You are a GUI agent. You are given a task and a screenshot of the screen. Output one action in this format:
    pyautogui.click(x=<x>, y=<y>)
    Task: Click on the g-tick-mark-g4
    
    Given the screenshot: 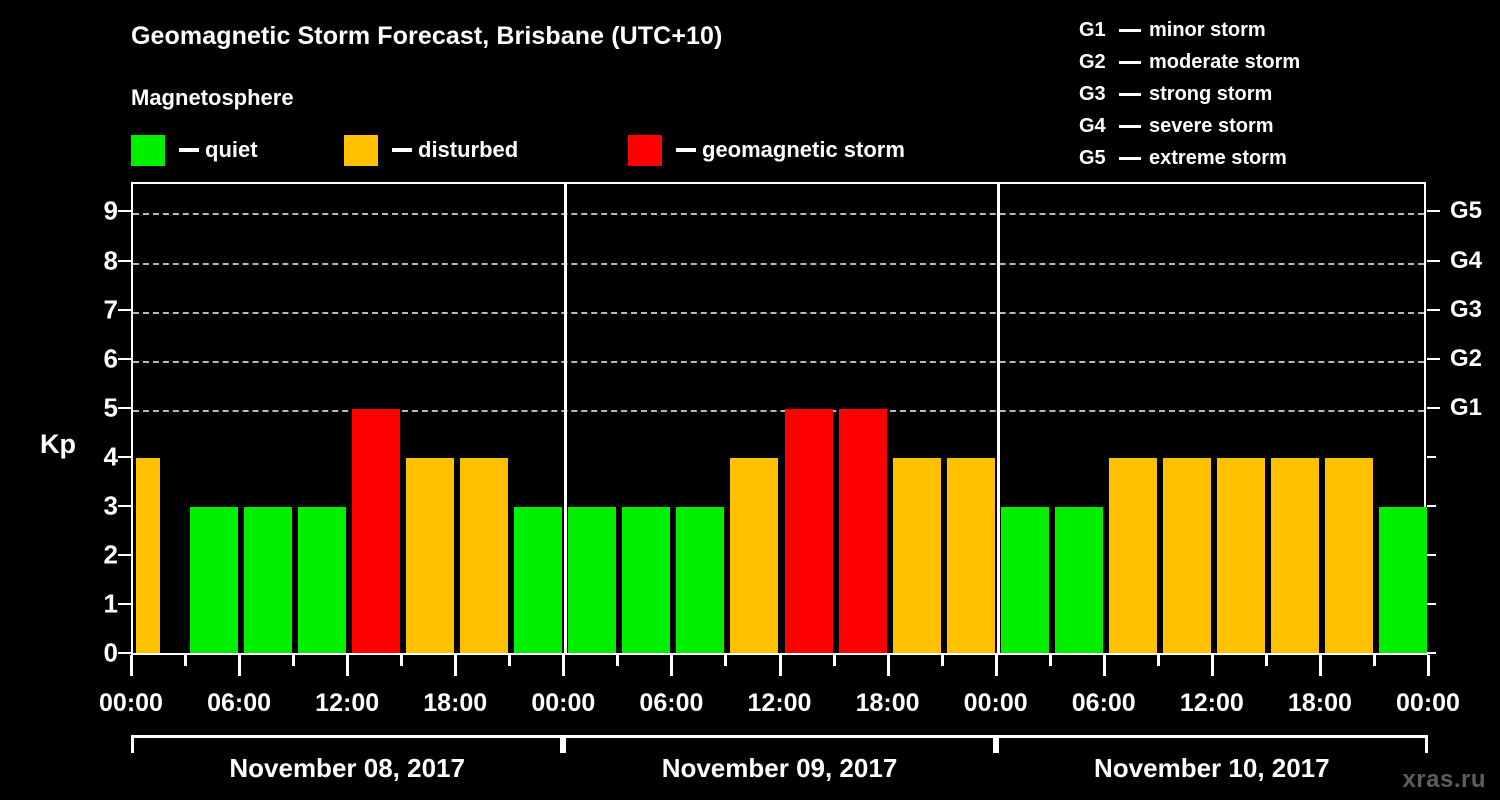 What is the action you would take?
    pyautogui.click(x=1433, y=260)
    